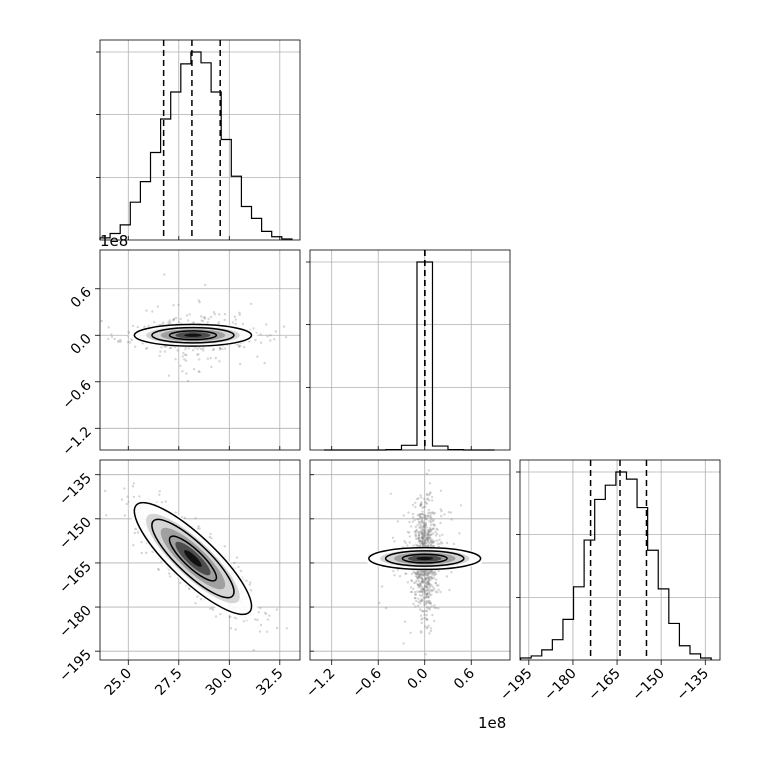 The image size is (760, 760). I want to click on x-tick-label: −195, so click(516, 685).